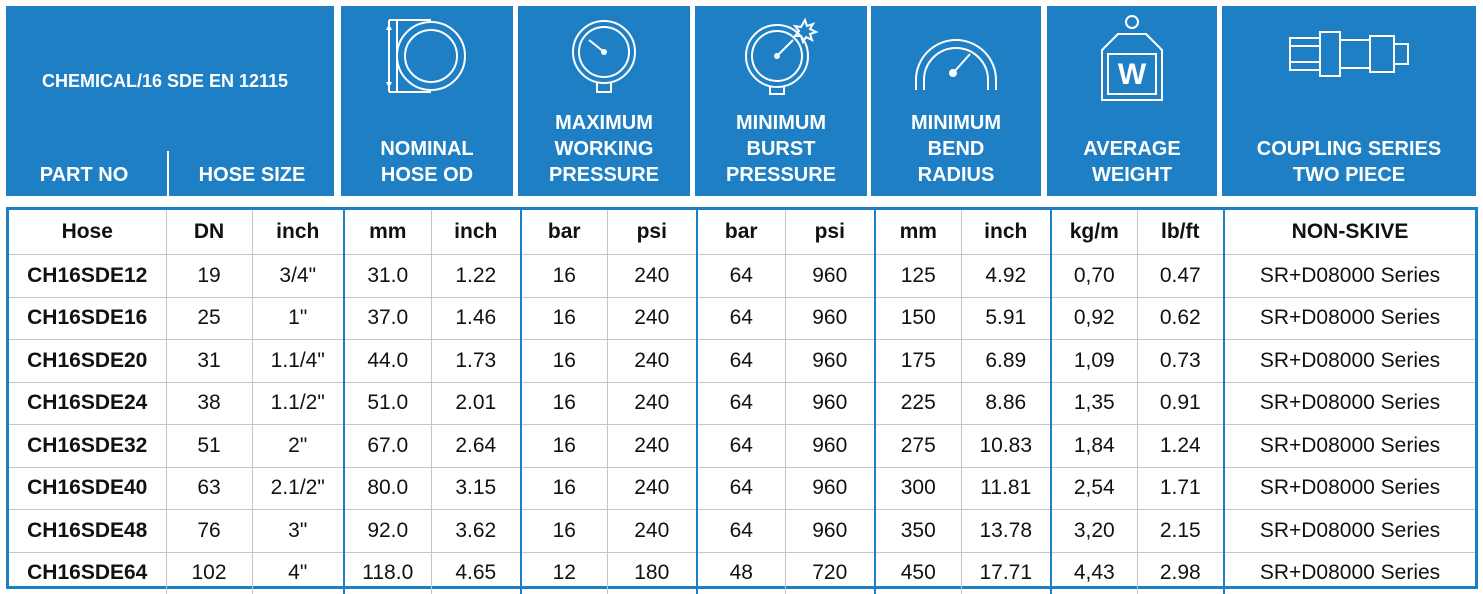  What do you see at coordinates (387, 445) in the screenshot?
I see `table-cell: 67.0` at bounding box center [387, 445].